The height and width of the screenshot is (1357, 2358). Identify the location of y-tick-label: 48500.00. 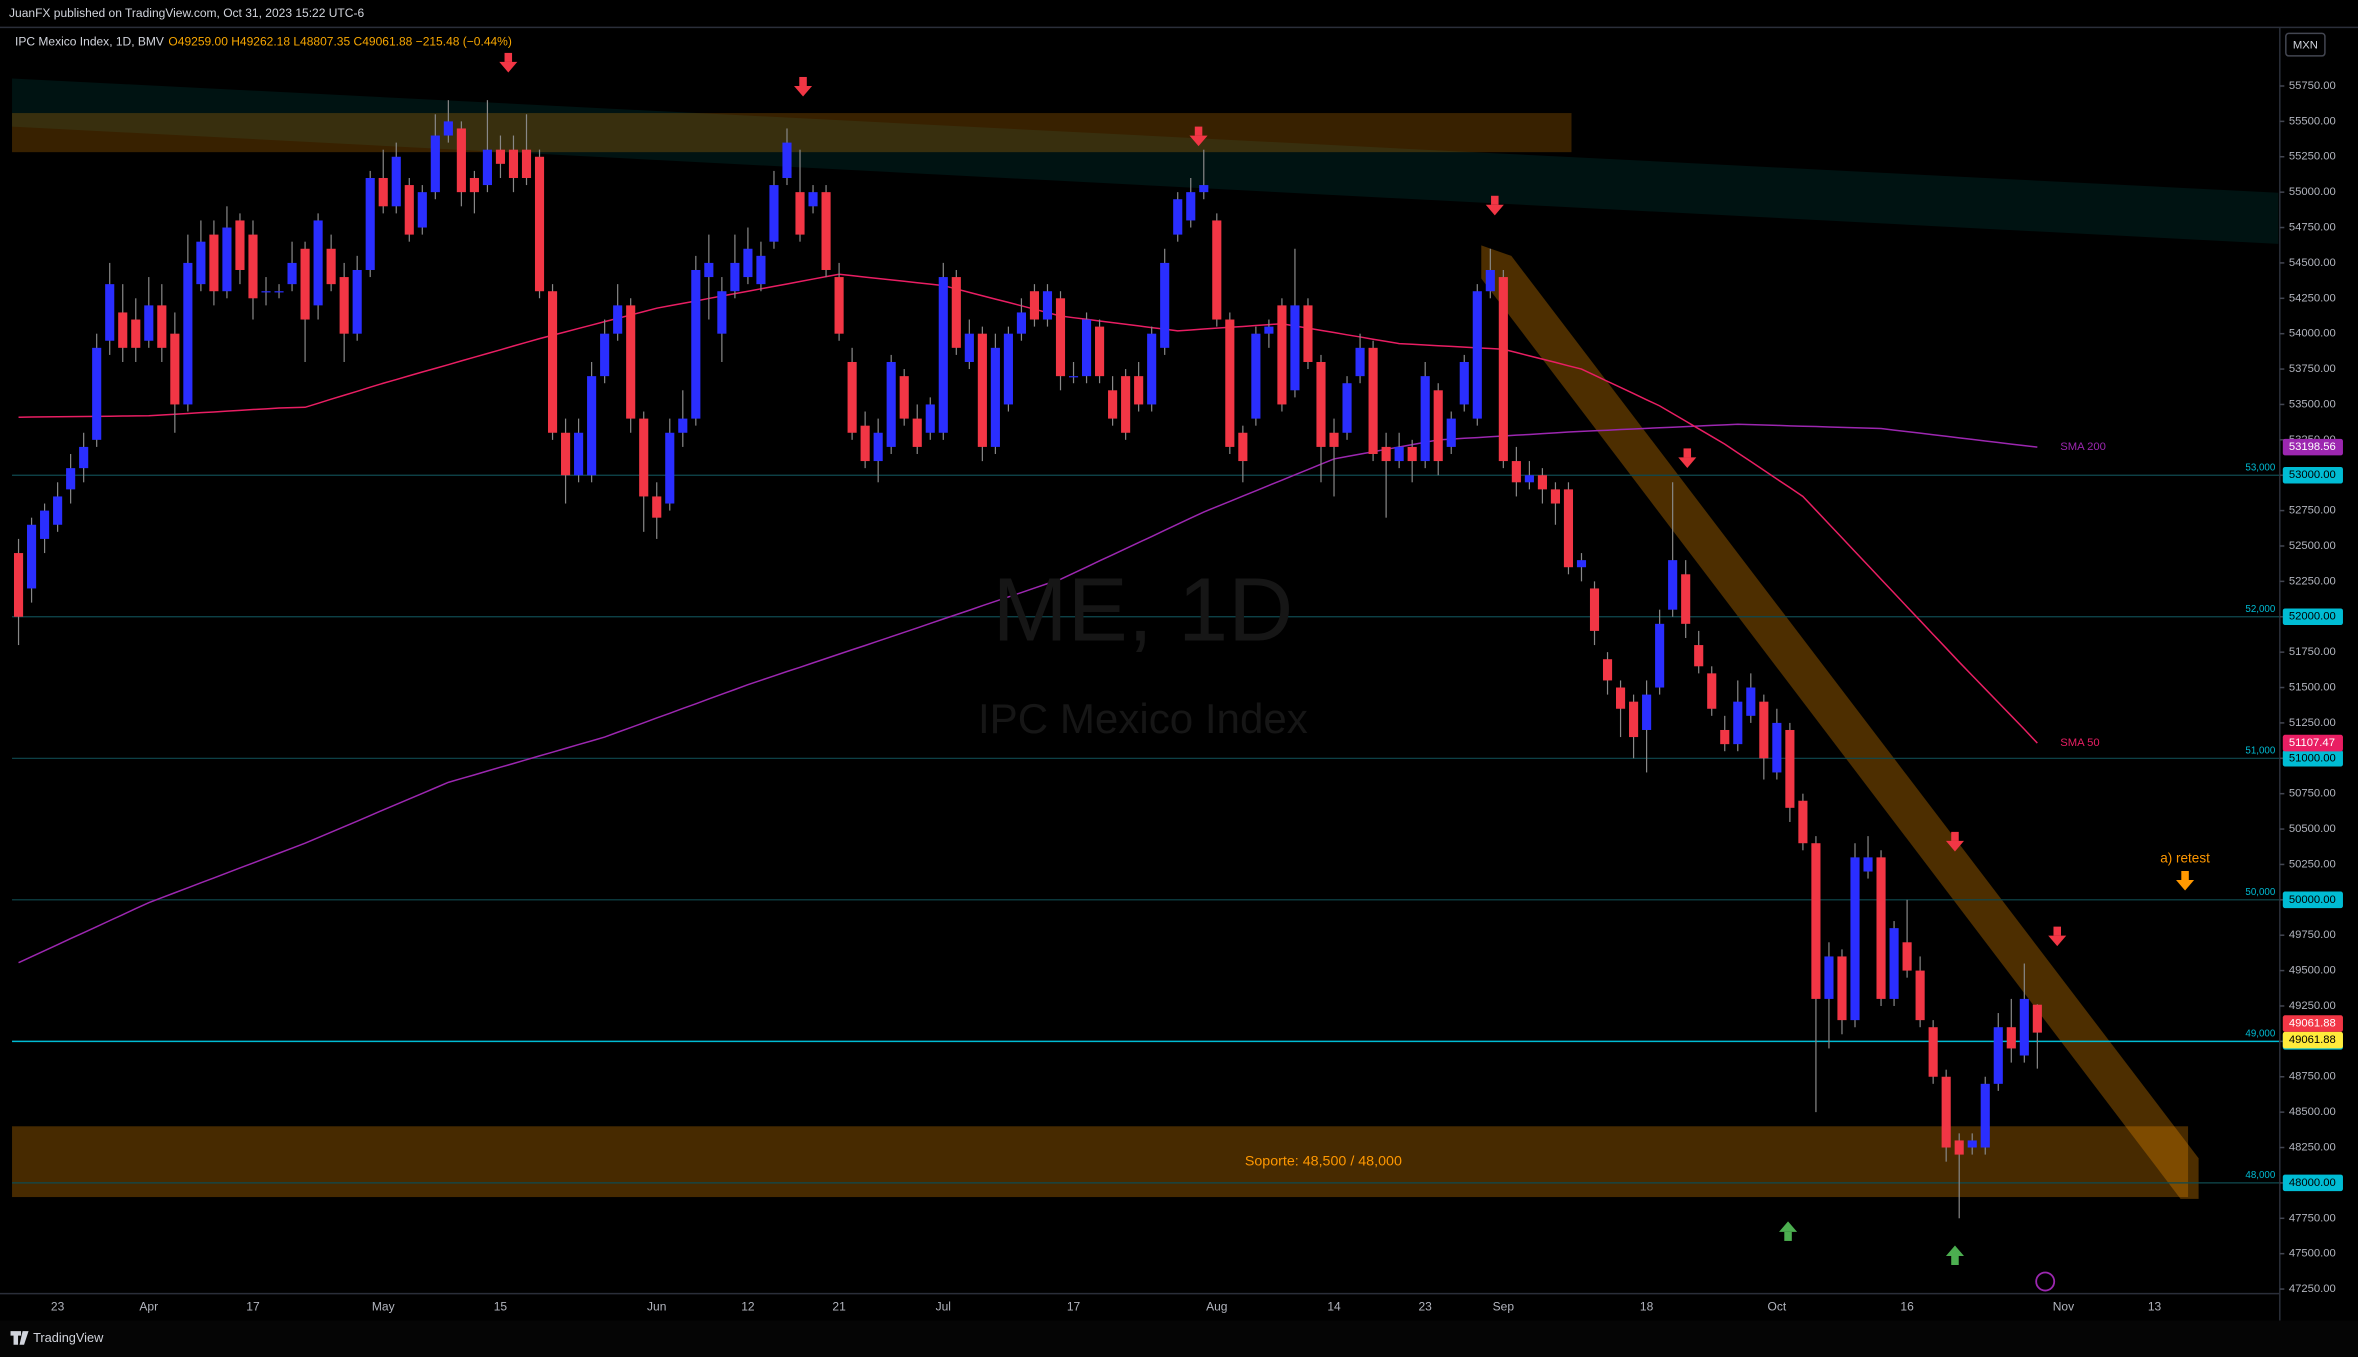
(2312, 1112).